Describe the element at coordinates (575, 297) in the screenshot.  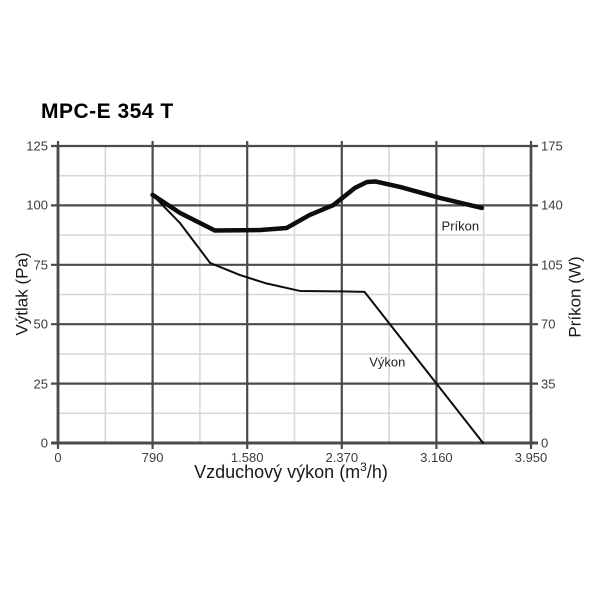
I see `y-axis-label-right: Príkon (W)` at that location.